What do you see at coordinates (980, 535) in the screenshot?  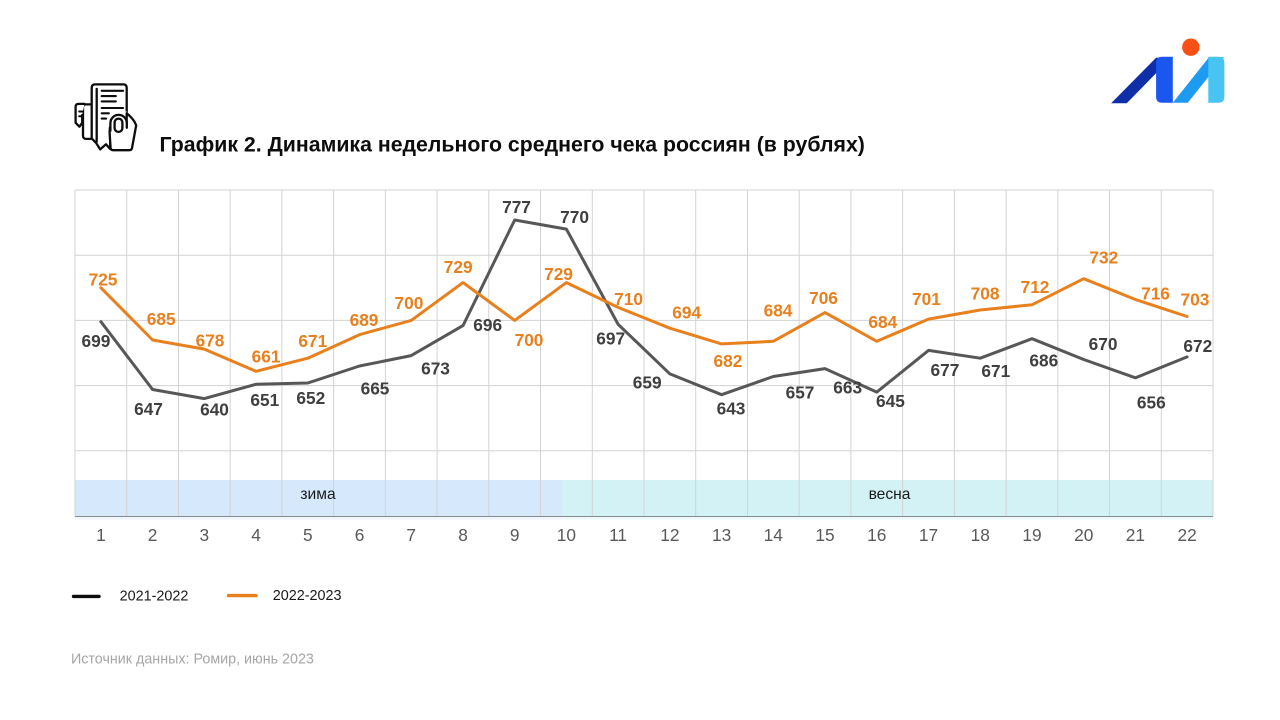 I see `svg-text: 18` at bounding box center [980, 535].